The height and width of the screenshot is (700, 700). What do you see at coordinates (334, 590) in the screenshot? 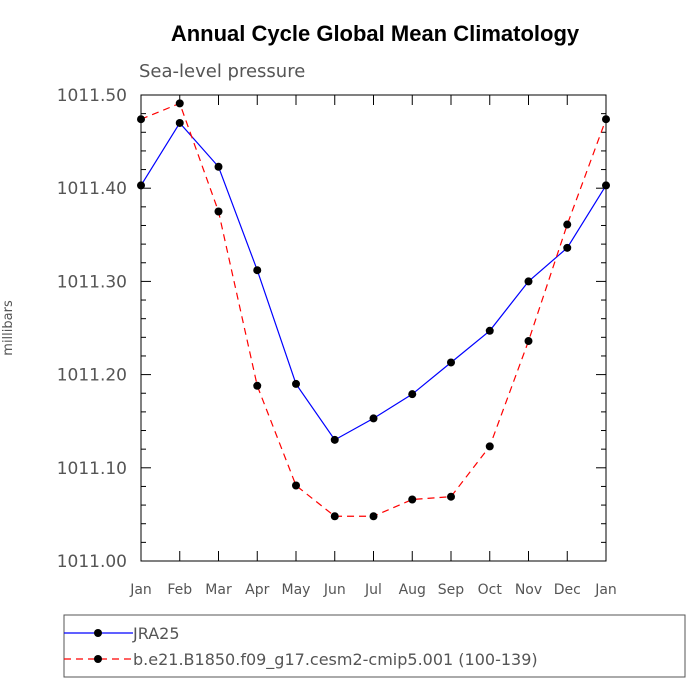
I see `x-tick-label: Jun` at bounding box center [334, 590].